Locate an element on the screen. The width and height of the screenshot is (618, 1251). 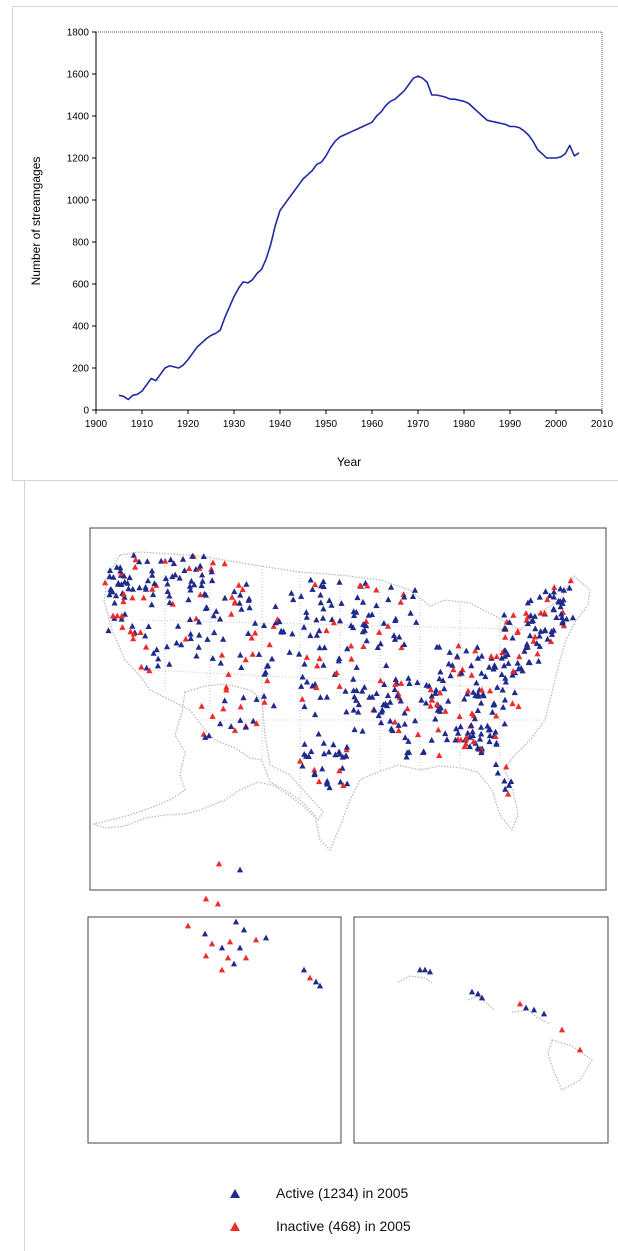
y-tick-label: 1800 is located at coordinates (78, 33).